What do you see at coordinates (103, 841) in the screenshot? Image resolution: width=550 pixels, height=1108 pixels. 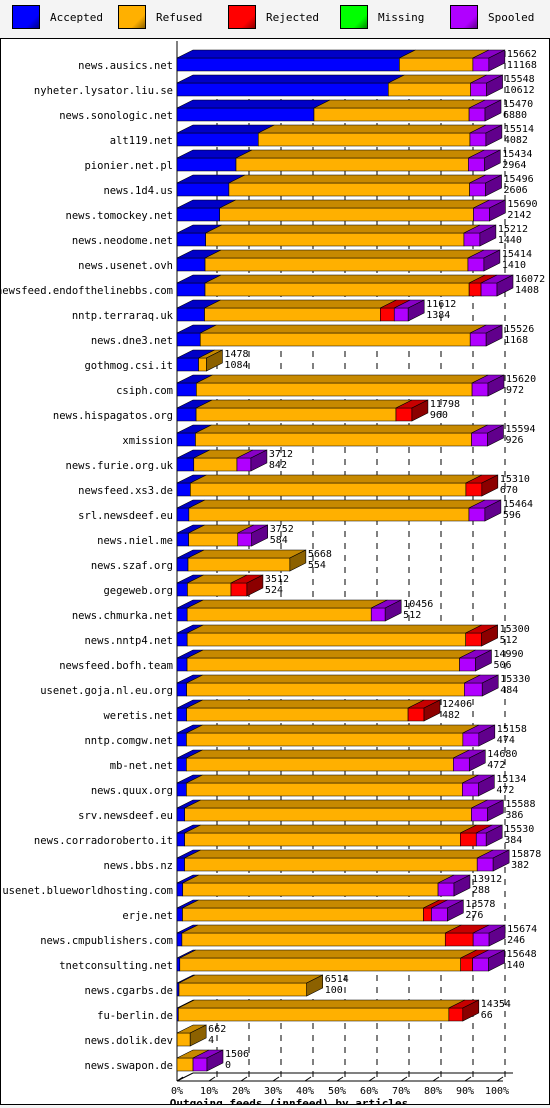 I see `category-label: news.corradoroberto.it` at bounding box center [103, 841].